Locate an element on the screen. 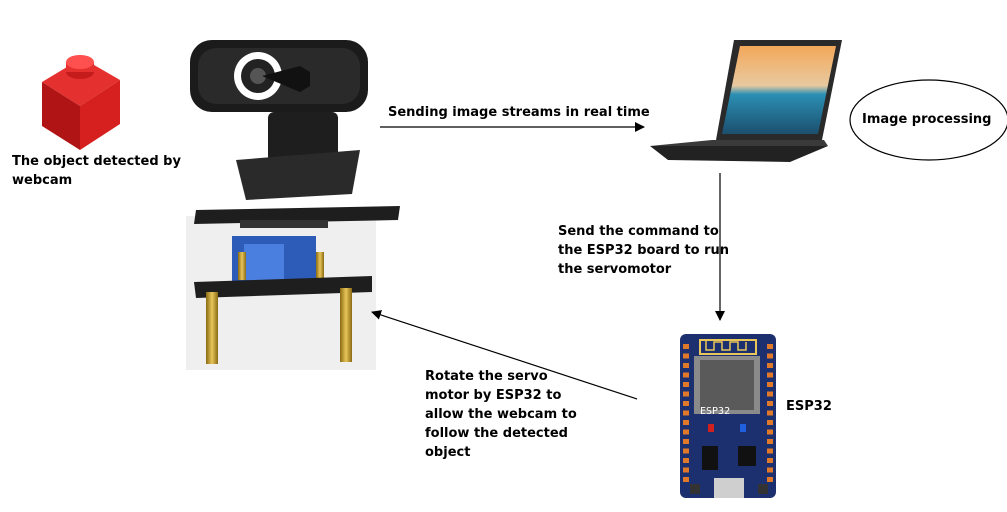  object-detected-label: The object detected by webcam is located at coordinates (96, 171).